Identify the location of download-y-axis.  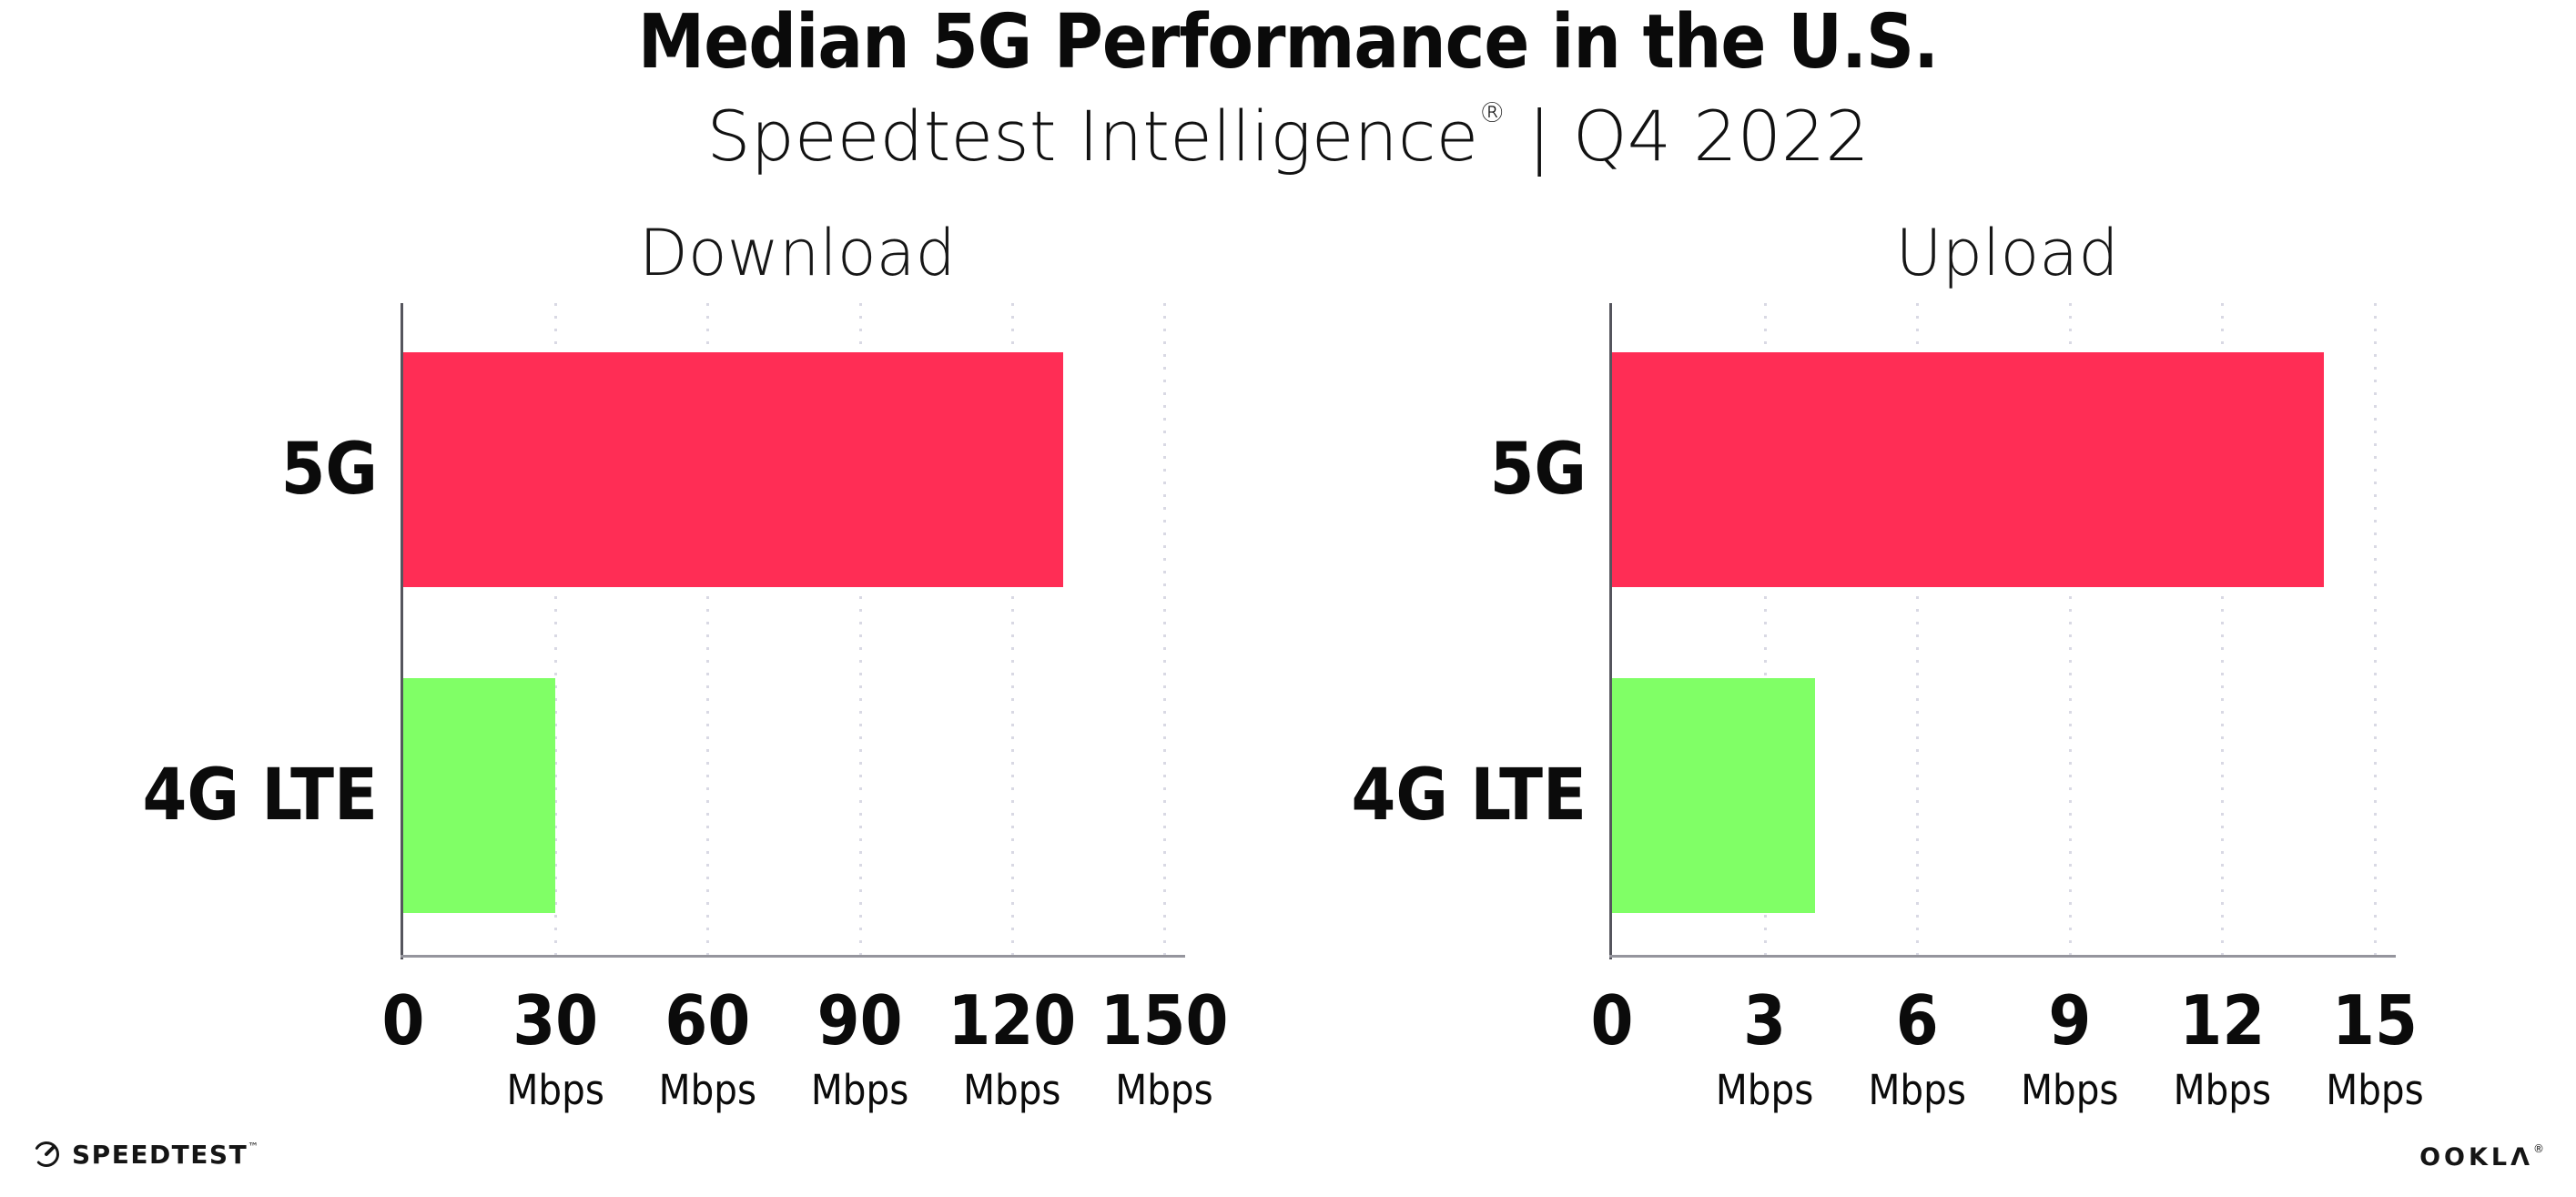
(402, 631).